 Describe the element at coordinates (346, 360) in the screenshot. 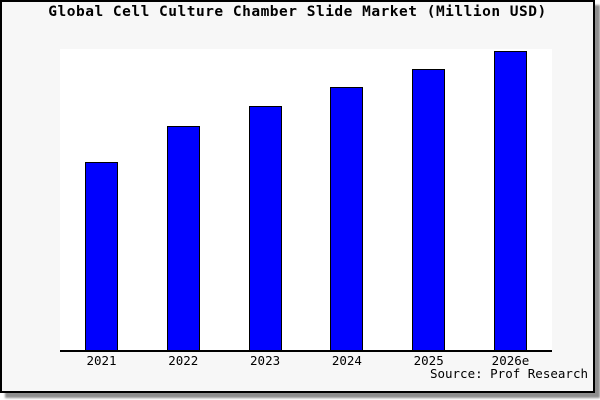

I see `x-tick-label-2024: 2024` at that location.